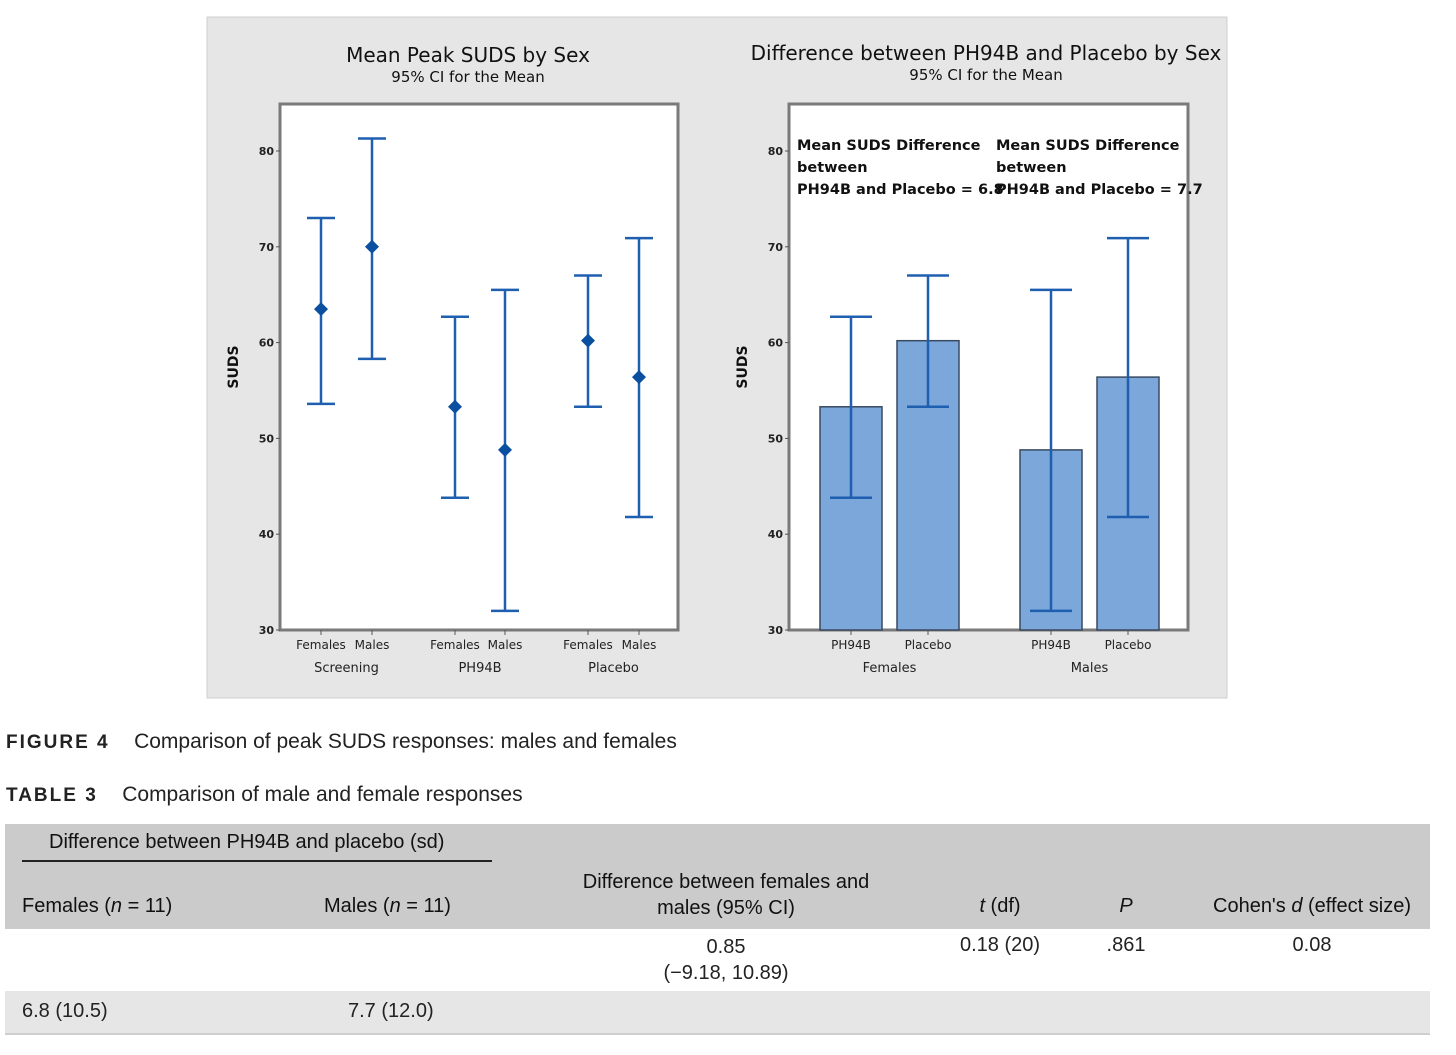 The height and width of the screenshot is (1055, 1456). Describe the element at coordinates (985, 75) in the screenshot. I see `right-chart-subtitle: 95% CI for the Mean` at that location.